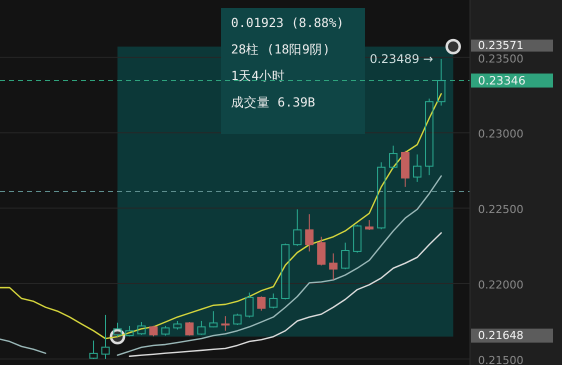 The height and width of the screenshot is (365, 562). Describe the element at coordinates (501, 134) in the screenshot. I see `y-tick-label: 0.23000` at that location.